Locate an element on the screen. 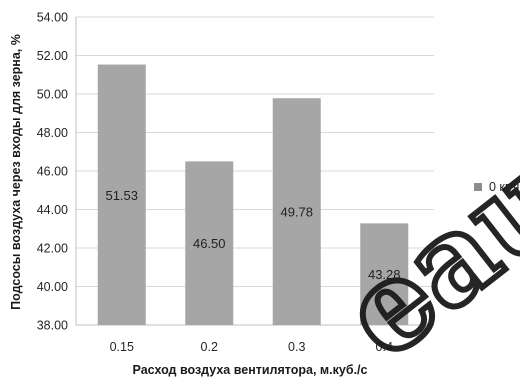 This screenshot has width=520, height=378. bar-value-label: 46.50 is located at coordinates (209, 243).